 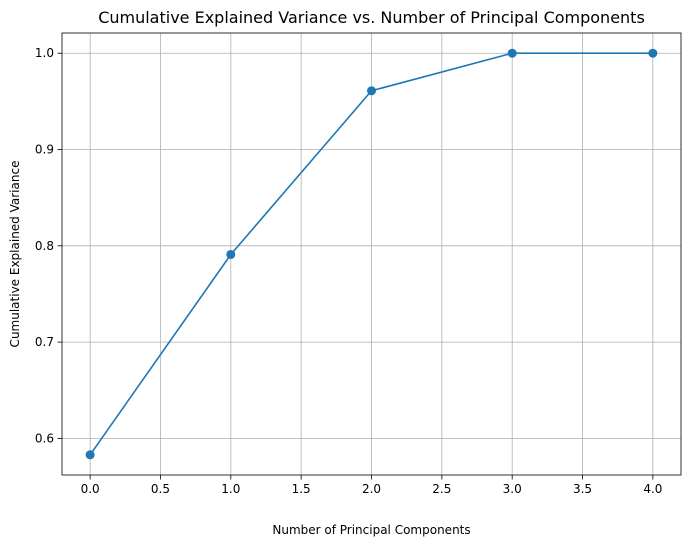 I want to click on x-tick-label-5: 2.5, so click(x=441, y=489).